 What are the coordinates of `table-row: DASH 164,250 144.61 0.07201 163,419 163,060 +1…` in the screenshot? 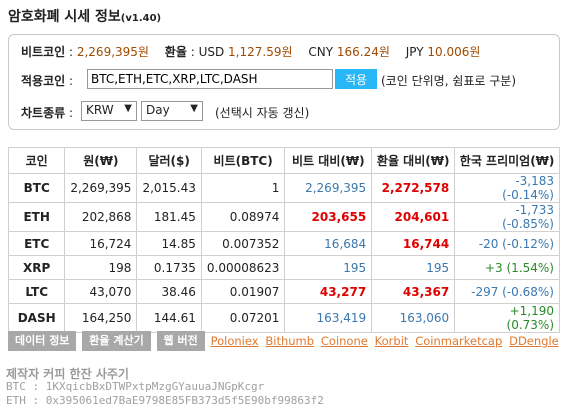 It's located at (283, 318).